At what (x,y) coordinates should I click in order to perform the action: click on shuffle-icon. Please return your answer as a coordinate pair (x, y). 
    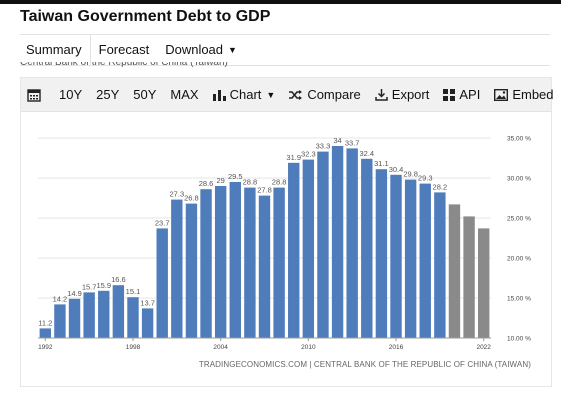
    Looking at the image, I should click on (296, 94).